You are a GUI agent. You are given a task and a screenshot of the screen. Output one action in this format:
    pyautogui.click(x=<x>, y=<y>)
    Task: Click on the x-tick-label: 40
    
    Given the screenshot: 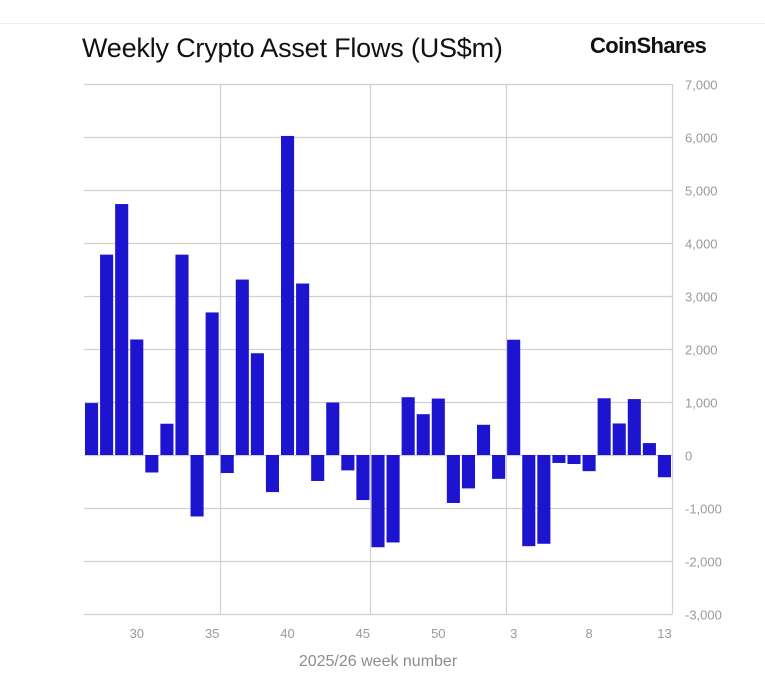 What is the action you would take?
    pyautogui.click(x=287, y=633)
    